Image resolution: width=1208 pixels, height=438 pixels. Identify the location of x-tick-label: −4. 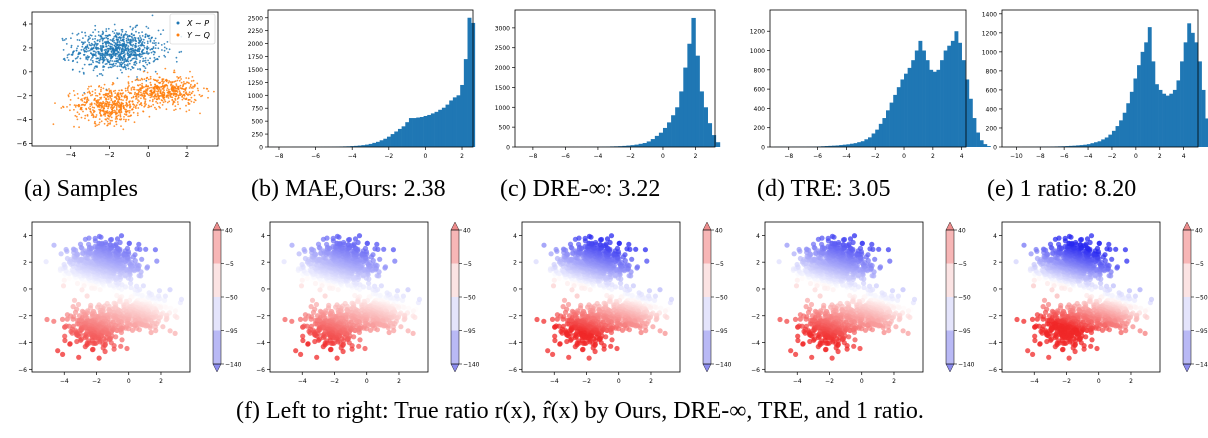
(1088, 156).